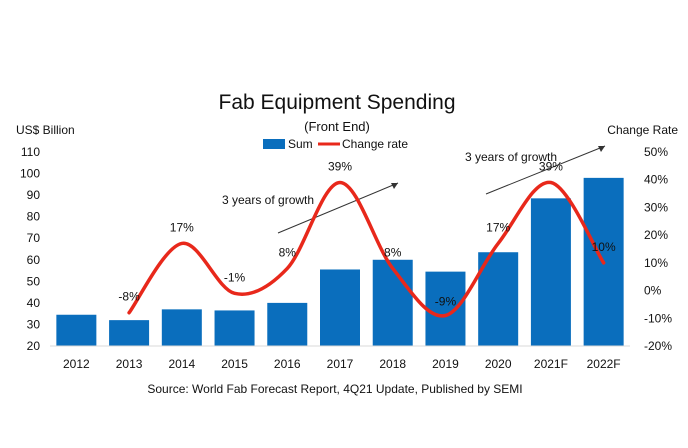 The height and width of the screenshot is (448, 688). I want to click on x-tick-label: 2012, so click(76, 364).